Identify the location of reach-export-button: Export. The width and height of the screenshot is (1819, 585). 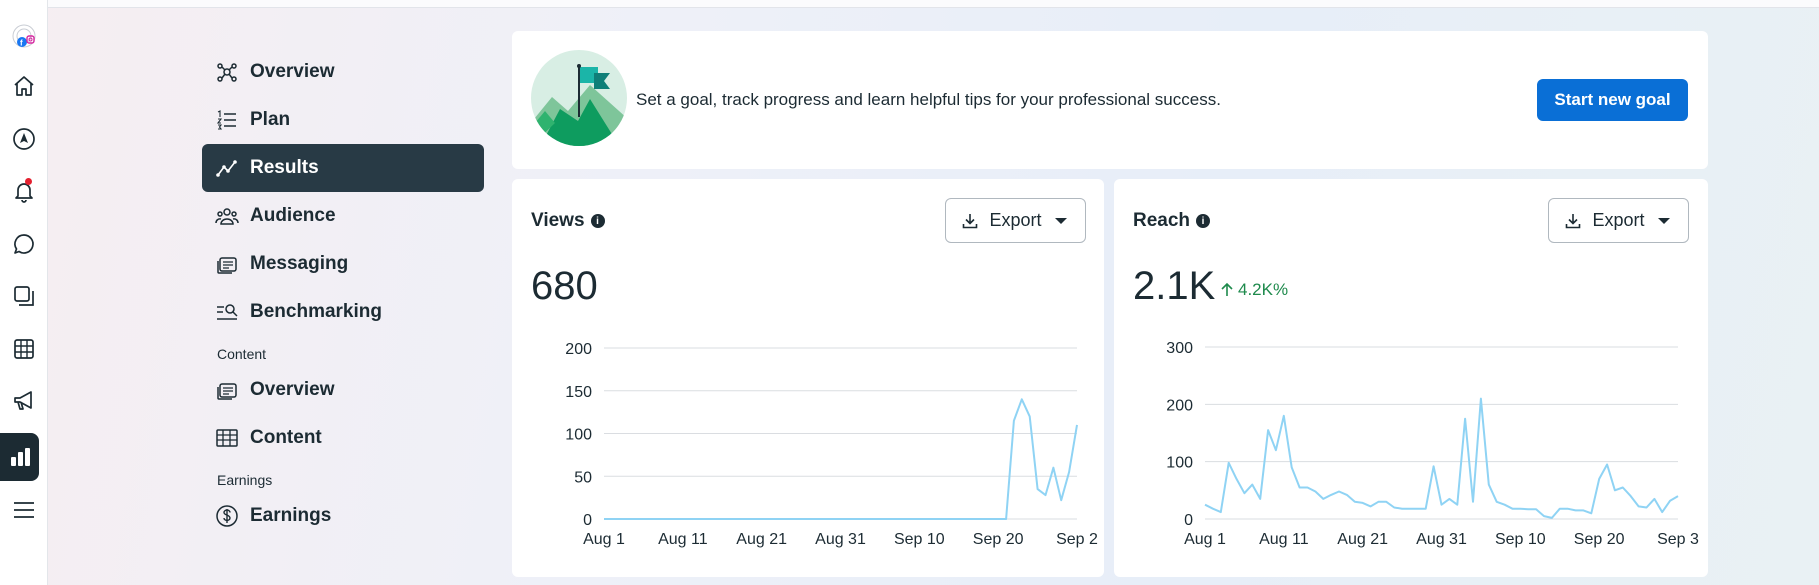
(1618, 220).